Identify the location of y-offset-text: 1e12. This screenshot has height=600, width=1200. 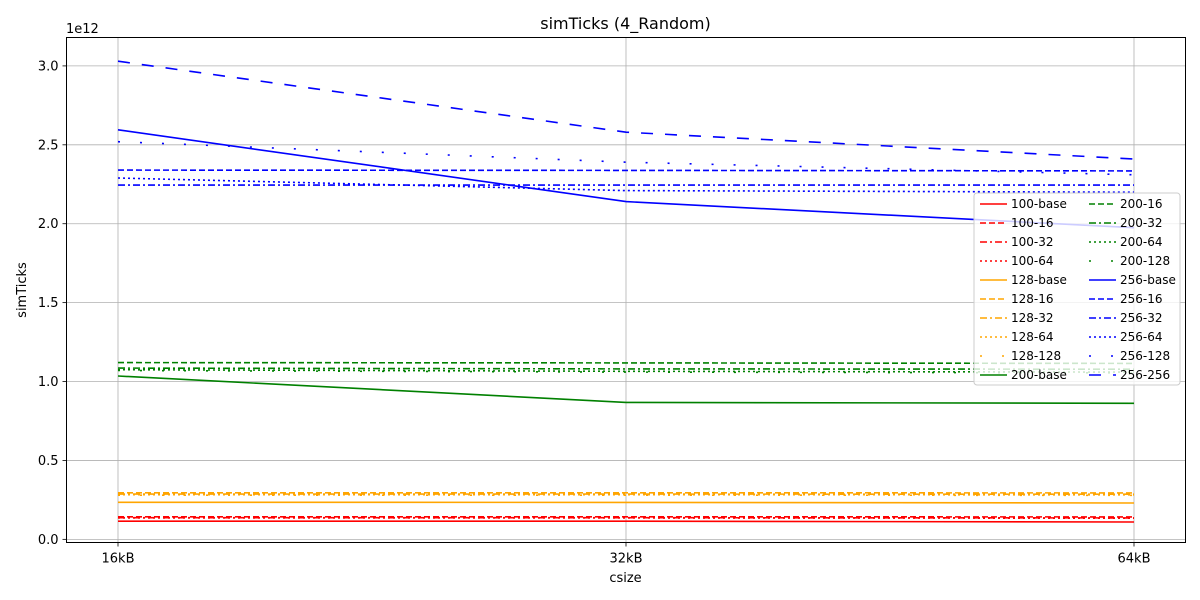
(82, 29).